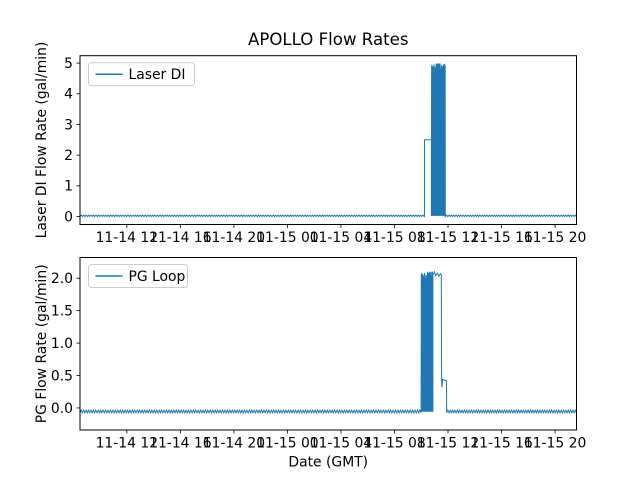 This screenshot has height=480, width=640. I want to click on y-axis-label-bottom: PG Flow Rate (gal/min), so click(42, 343).